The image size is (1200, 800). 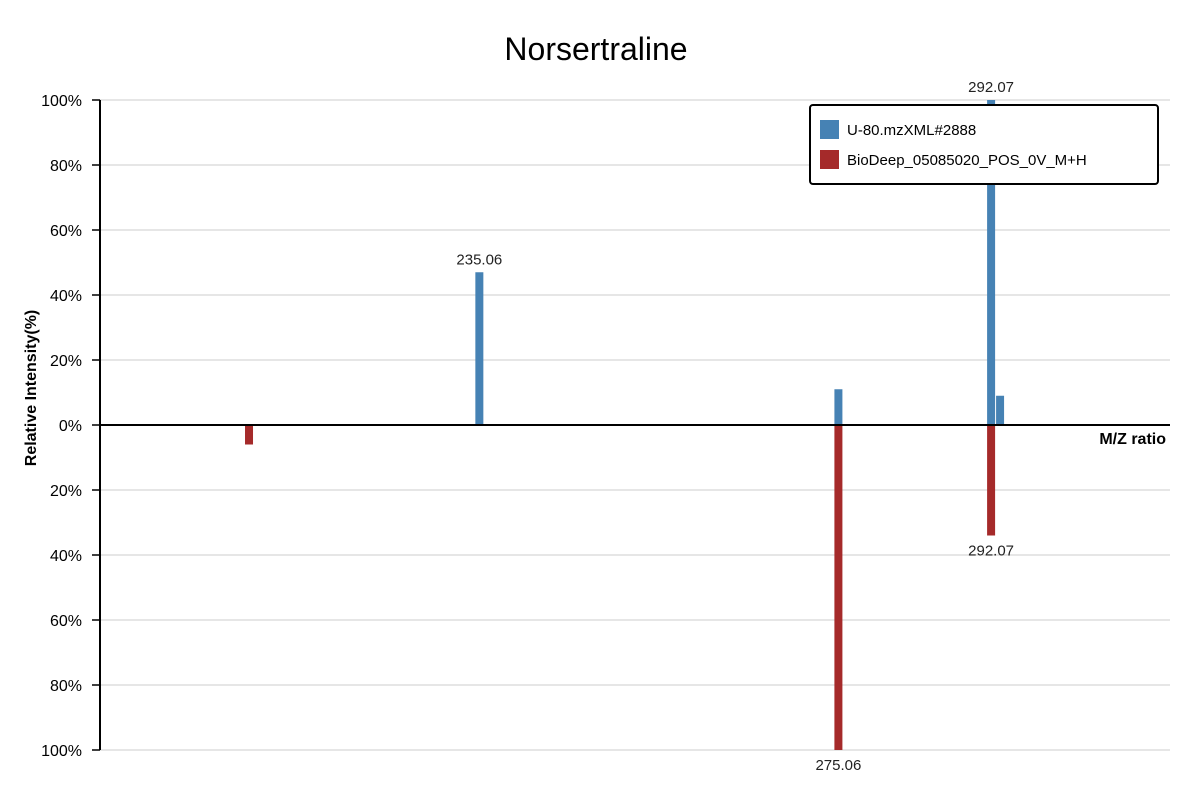 What do you see at coordinates (31, 388) in the screenshot?
I see `y-axis-title: Relative Intensity(%)` at bounding box center [31, 388].